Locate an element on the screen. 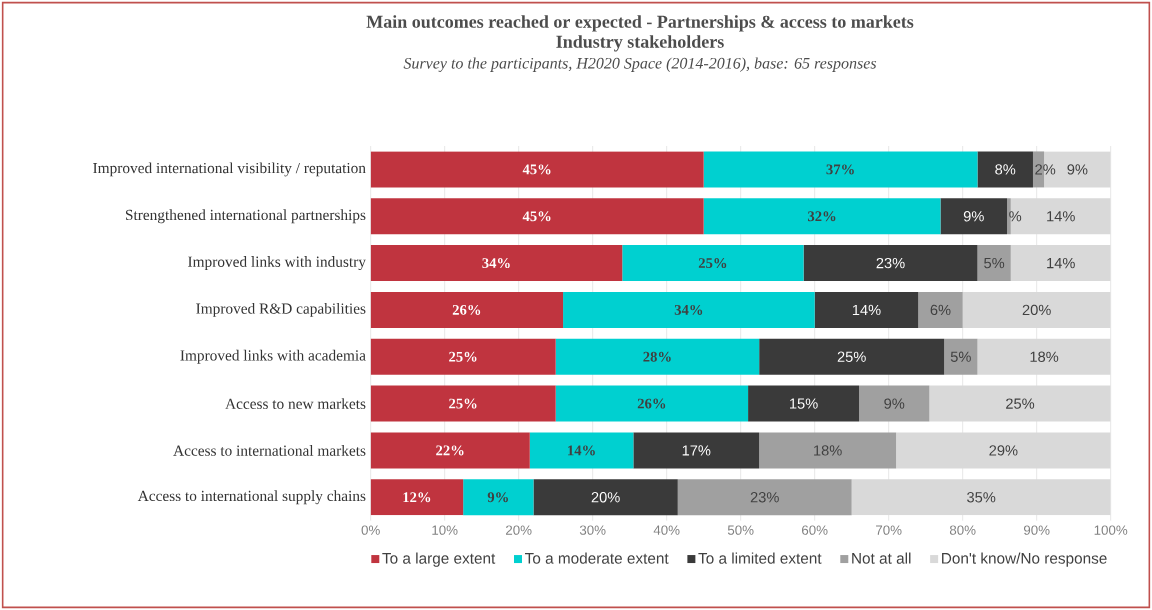 The image size is (1152, 610). data-label: 12% is located at coordinates (417, 497).